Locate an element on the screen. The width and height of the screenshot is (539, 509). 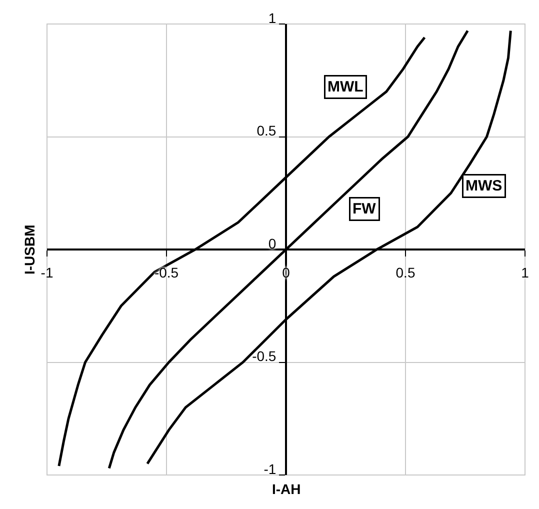
y-tick-label: -1 is located at coordinates (270, 468).